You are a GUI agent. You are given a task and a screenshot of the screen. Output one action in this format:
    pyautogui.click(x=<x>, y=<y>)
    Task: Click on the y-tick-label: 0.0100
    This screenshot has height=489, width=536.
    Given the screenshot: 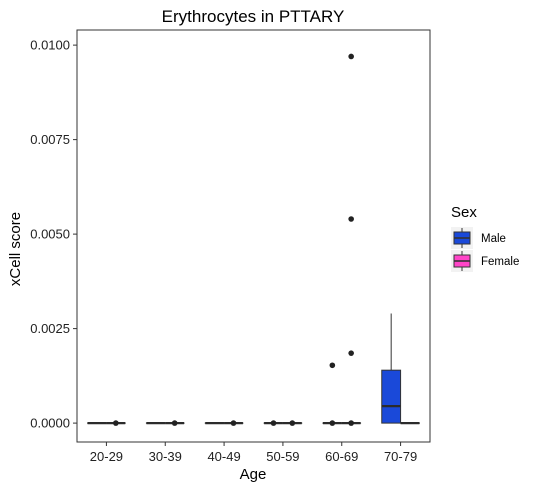 What is the action you would take?
    pyautogui.click(x=50, y=45)
    